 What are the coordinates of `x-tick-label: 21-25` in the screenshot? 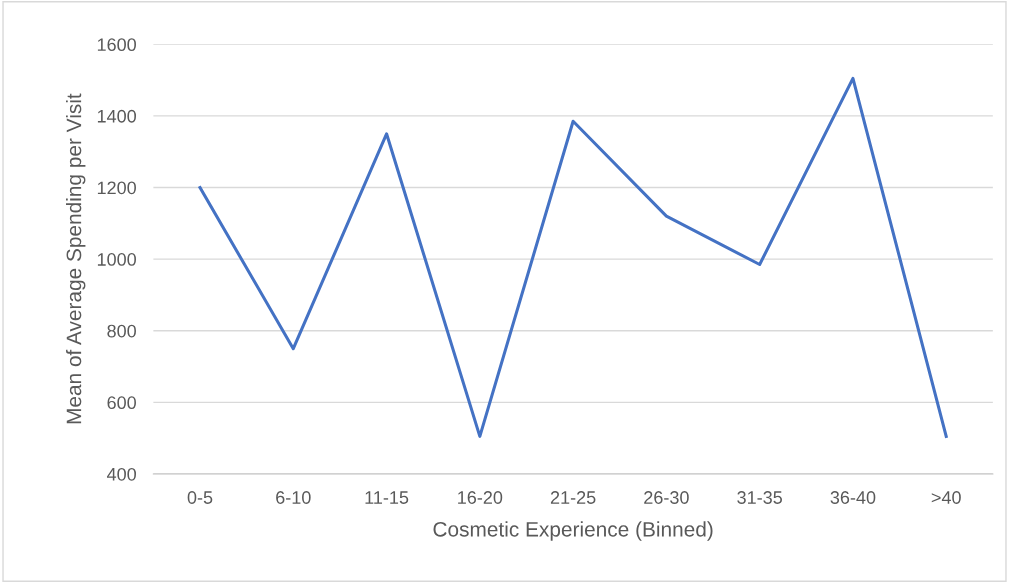 It's located at (573, 497).